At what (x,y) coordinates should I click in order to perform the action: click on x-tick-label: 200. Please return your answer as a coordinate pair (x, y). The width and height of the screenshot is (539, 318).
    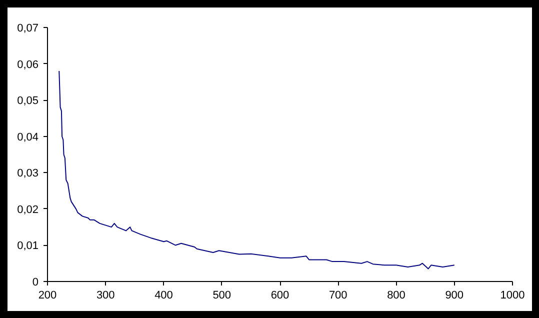
    Looking at the image, I should click on (47, 296).